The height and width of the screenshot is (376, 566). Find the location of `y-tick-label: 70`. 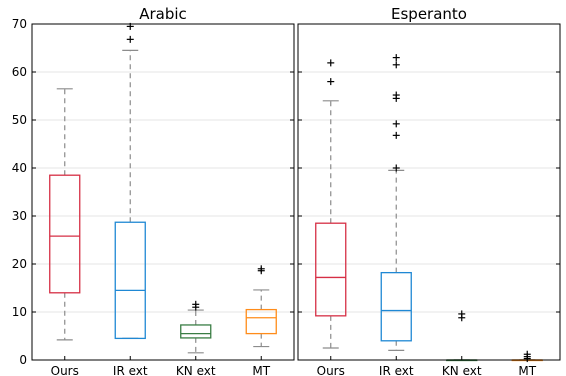

y-tick-label: 70 is located at coordinates (19, 24).